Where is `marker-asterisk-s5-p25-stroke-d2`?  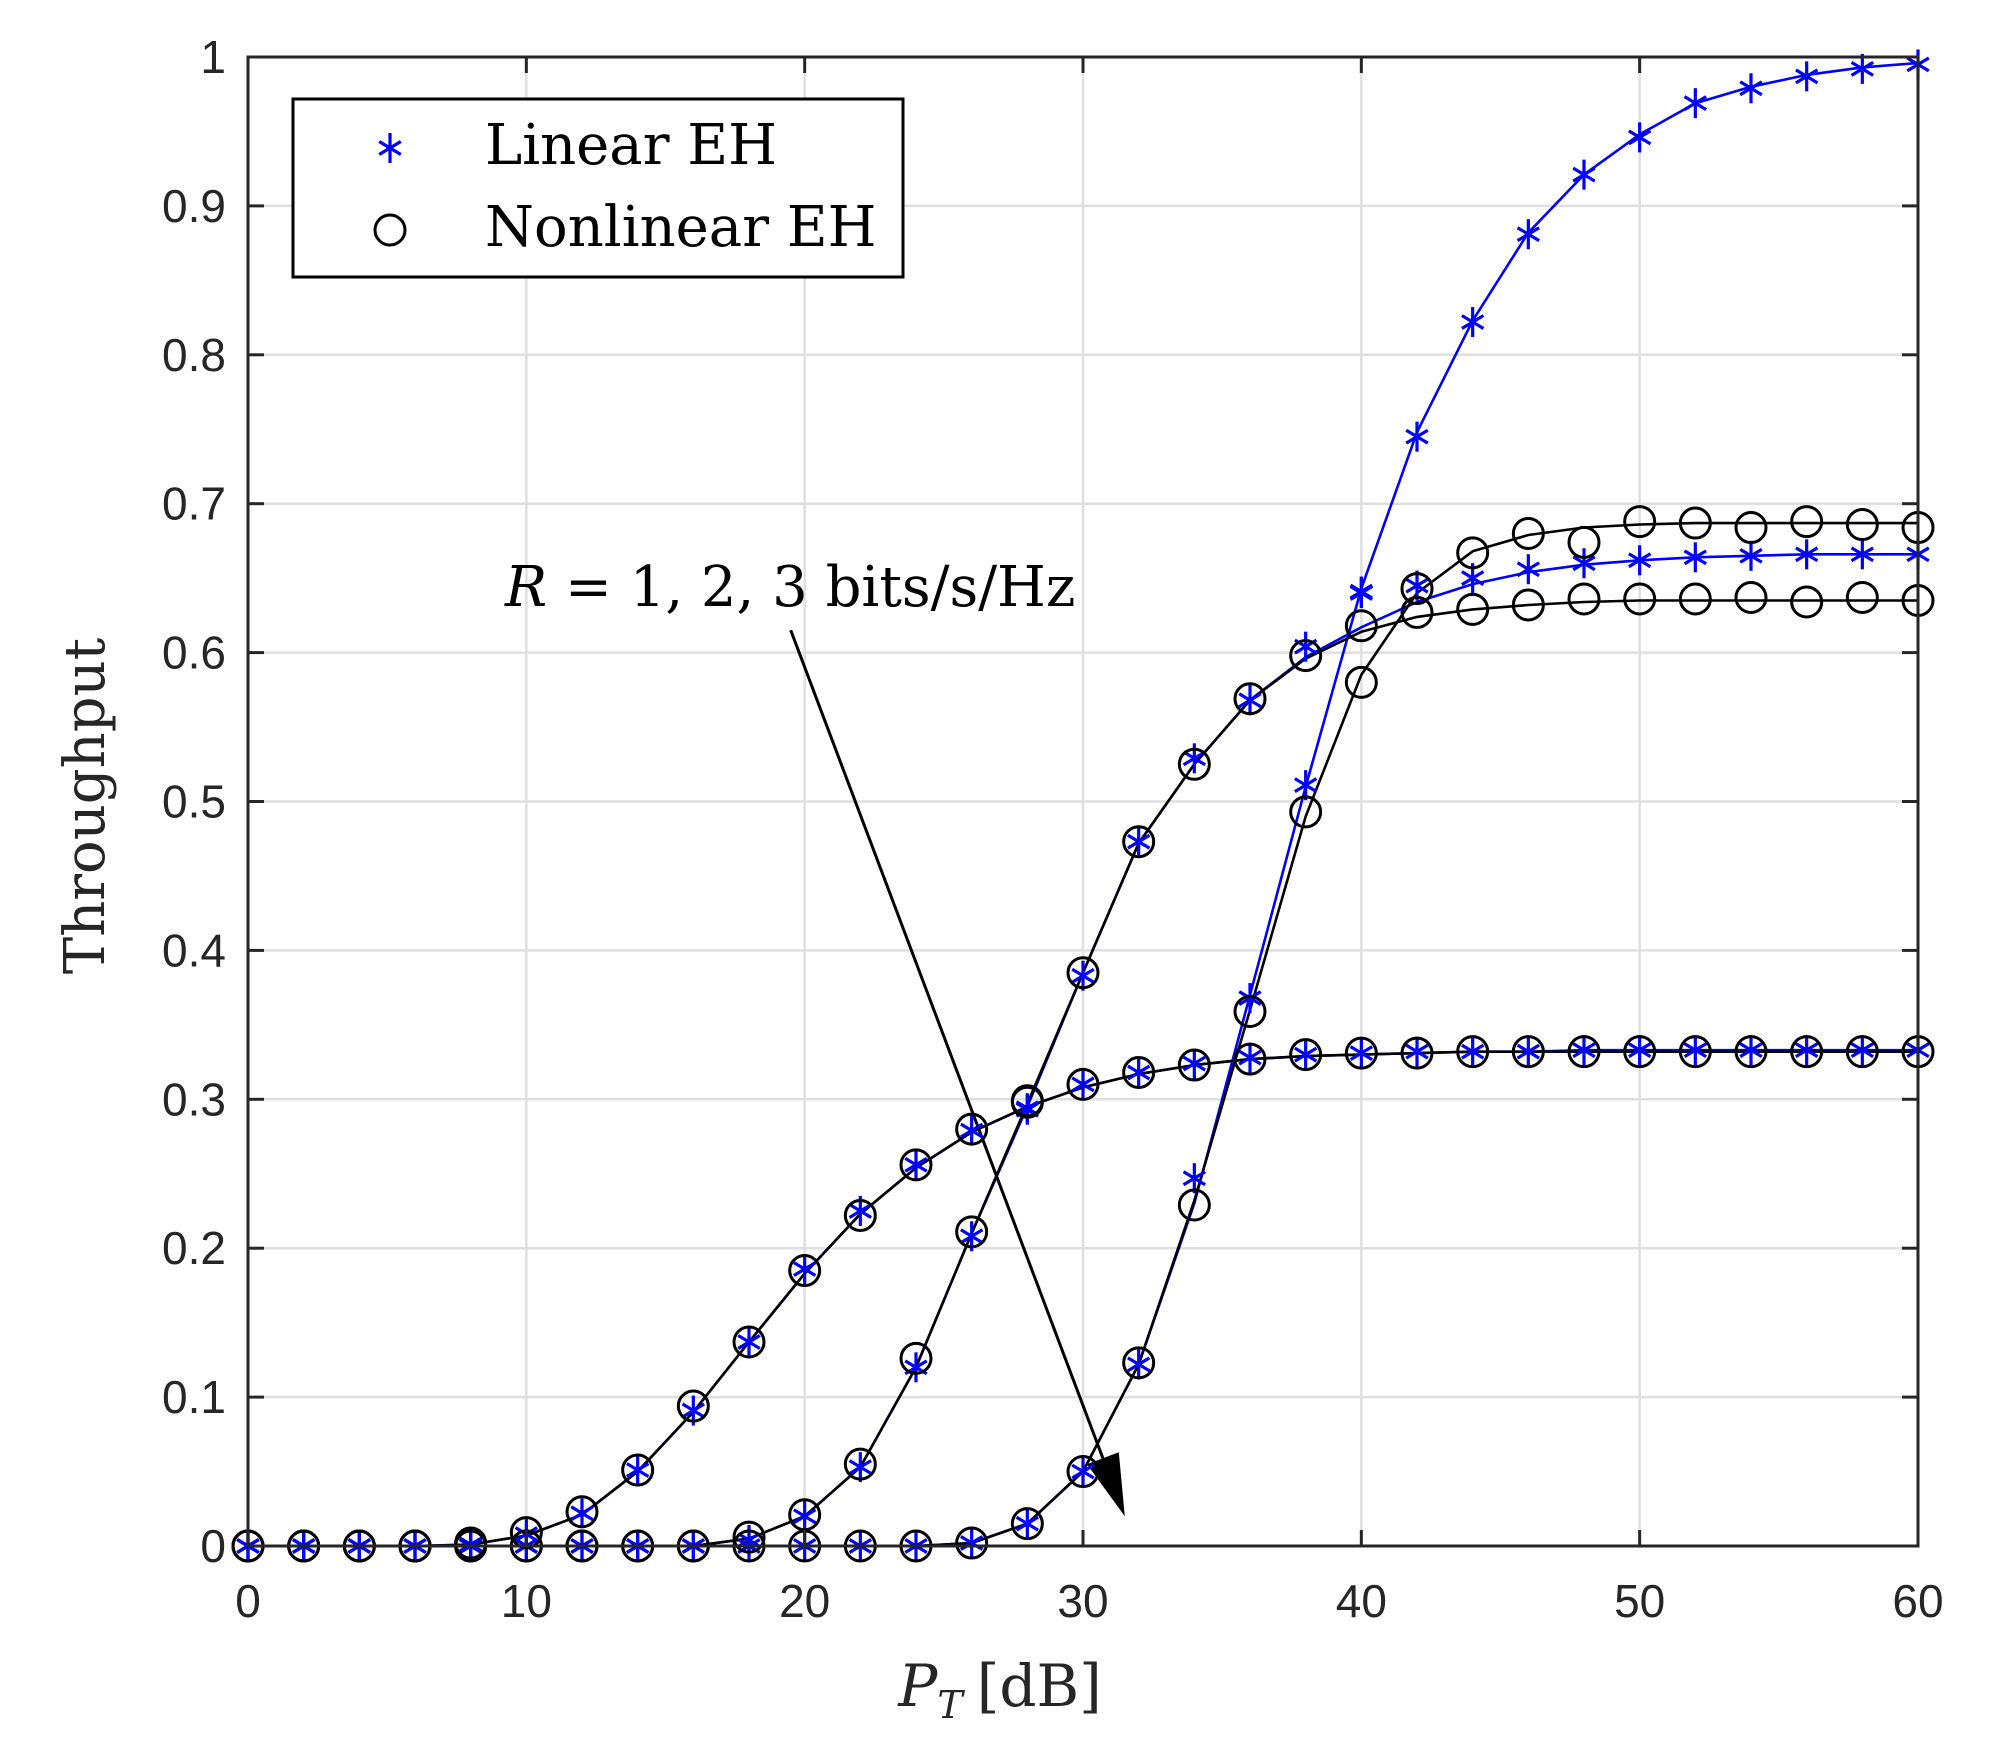 marker-asterisk-s5-p25-stroke-d2 is located at coordinates (1640, 137).